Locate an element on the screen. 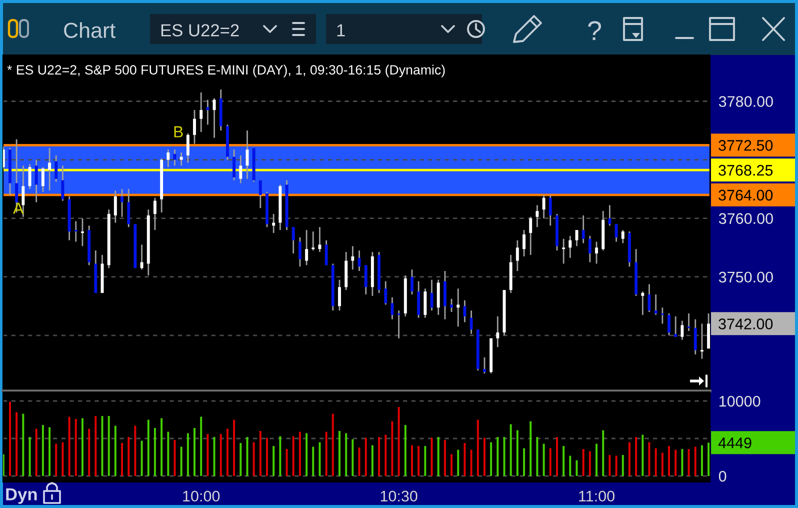 The height and width of the screenshot is (508, 798). text: ES U22=2 is located at coordinates (200, 30).